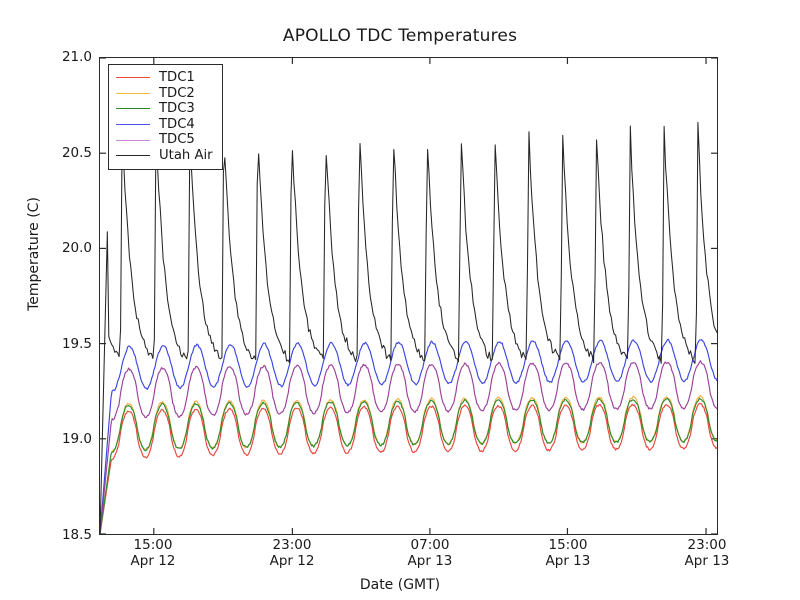  What do you see at coordinates (76, 439) in the screenshot?
I see `y-tick-label: 19.0` at bounding box center [76, 439].